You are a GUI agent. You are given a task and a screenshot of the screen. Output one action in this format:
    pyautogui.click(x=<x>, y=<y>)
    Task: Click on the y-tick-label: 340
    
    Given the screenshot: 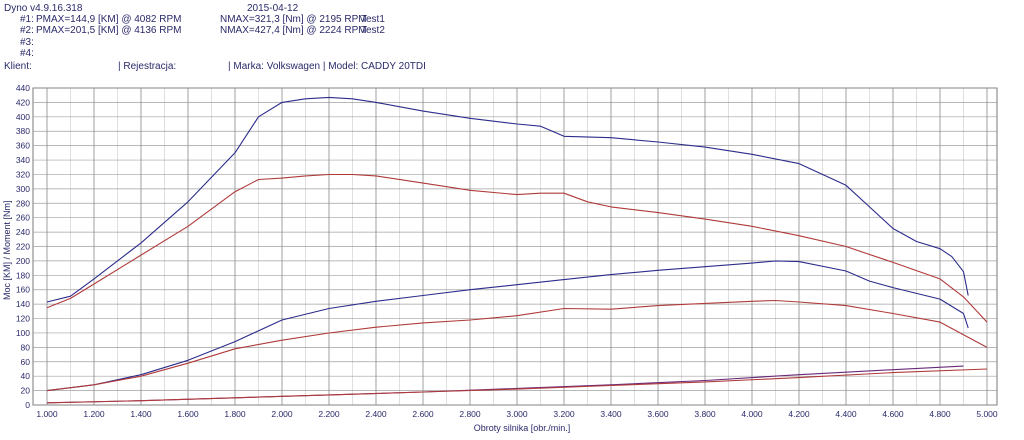 What is the action you would take?
    pyautogui.click(x=23, y=160)
    